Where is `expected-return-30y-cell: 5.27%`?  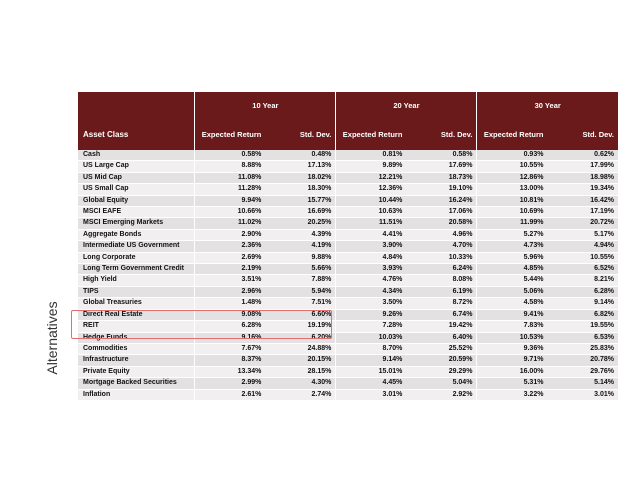
expected-return-30y-cell: 5.27% is located at coordinates (512, 235).